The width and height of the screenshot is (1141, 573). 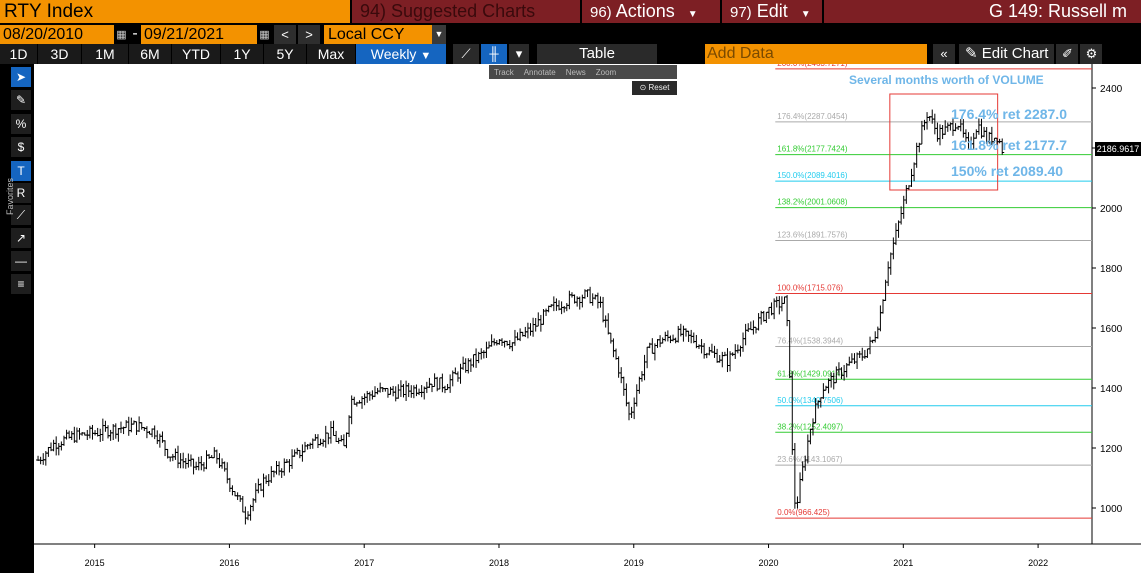 I want to click on text-annotation-icon: T, so click(x=21, y=171).